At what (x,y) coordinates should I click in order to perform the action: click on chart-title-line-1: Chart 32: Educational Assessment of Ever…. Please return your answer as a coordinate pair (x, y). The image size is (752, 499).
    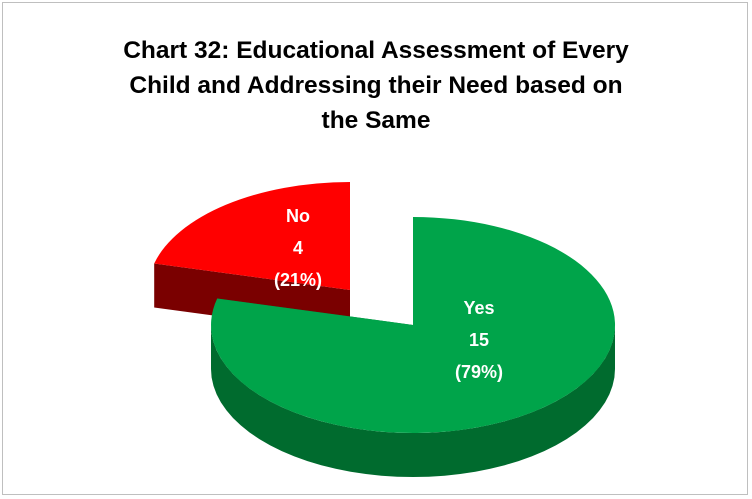
    Looking at the image, I should click on (376, 50).